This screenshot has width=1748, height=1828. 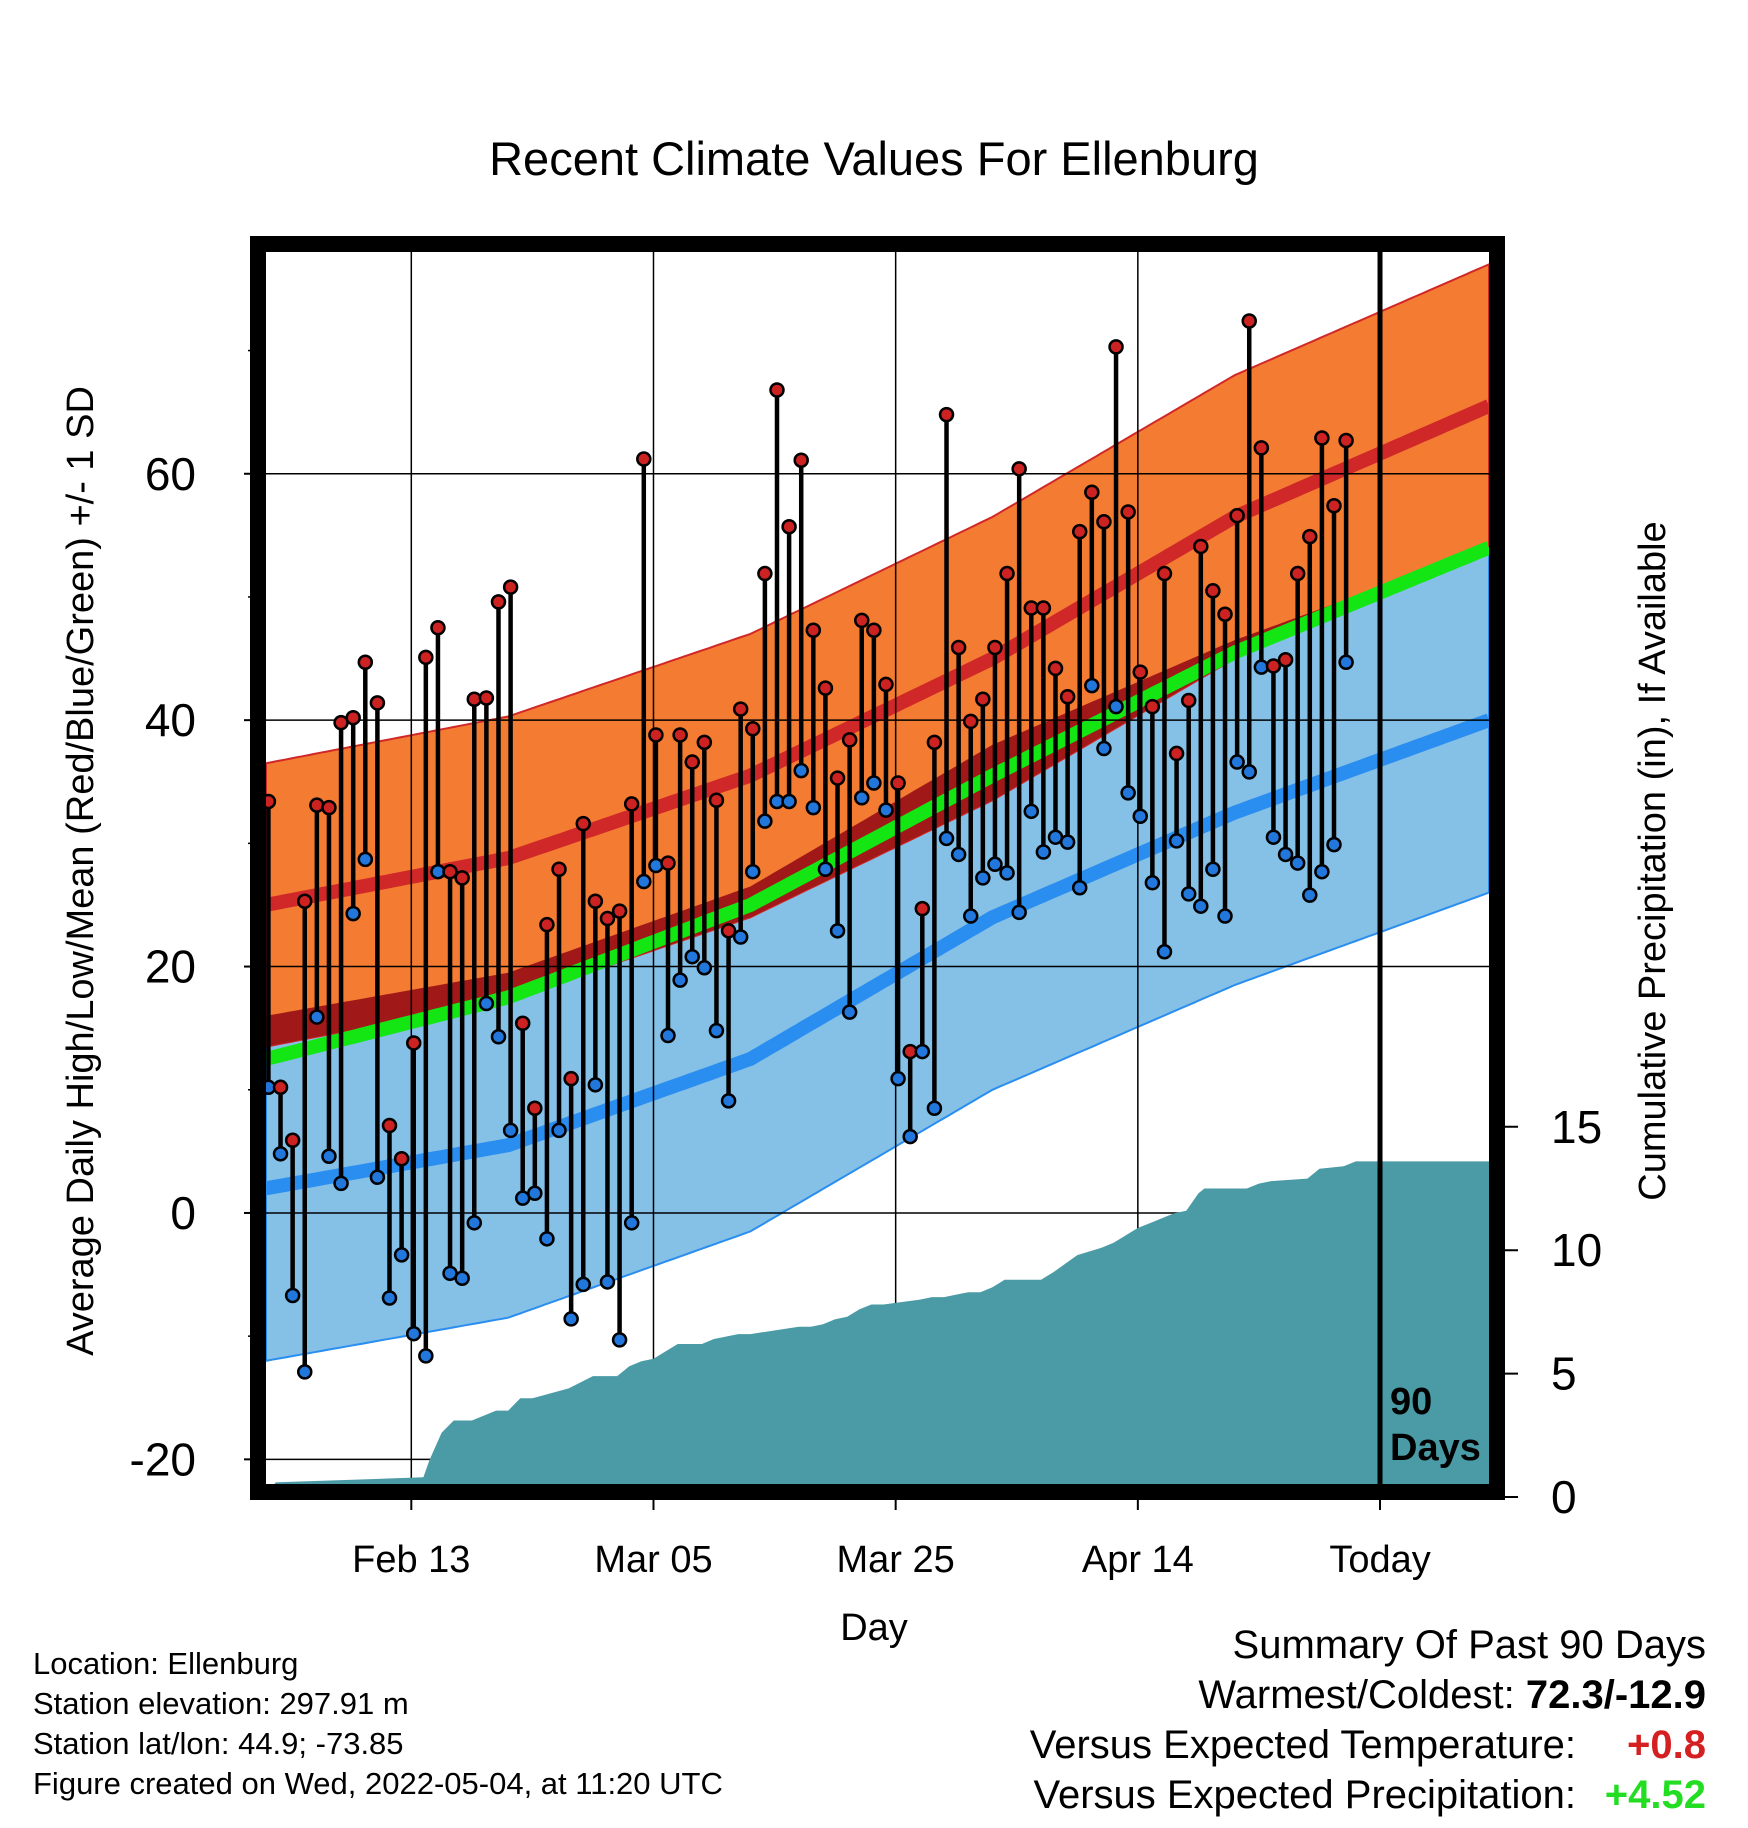 What do you see at coordinates (166, 1663) in the screenshot?
I see `location-text: Location: Ellenburg` at bounding box center [166, 1663].